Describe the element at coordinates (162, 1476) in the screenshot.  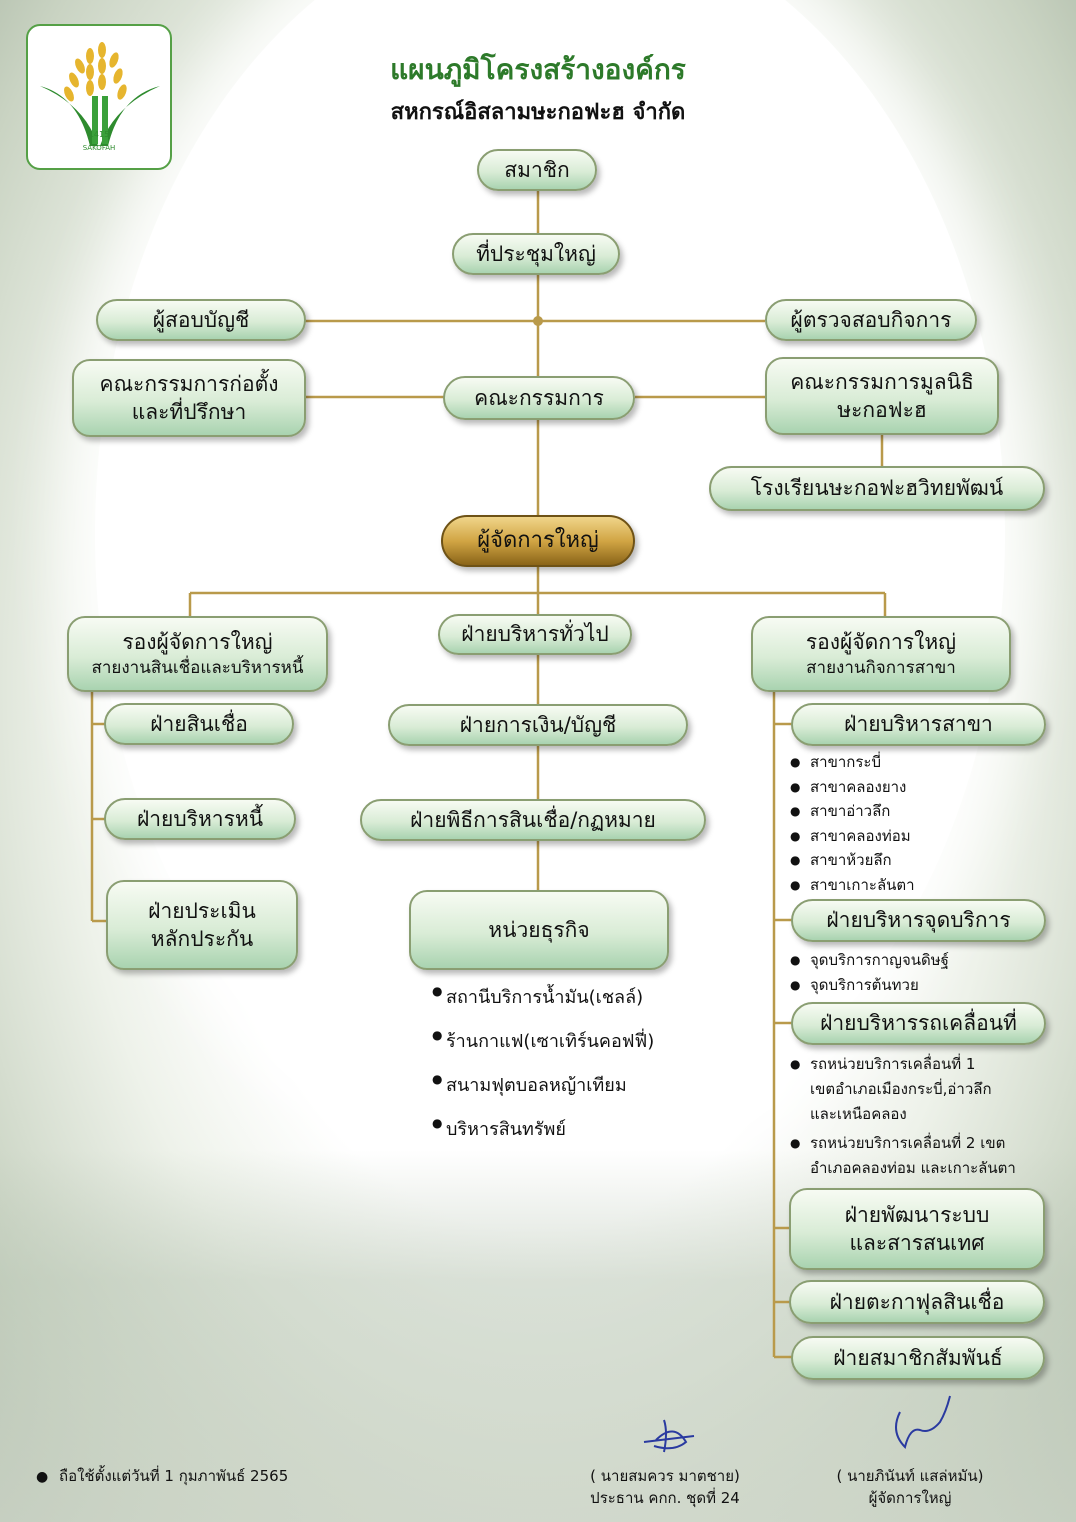
I see `effective-date: ● ถือใช้ตั้งแต่วันที่ 1 กุมภาพันธ์ 2565` at that location.